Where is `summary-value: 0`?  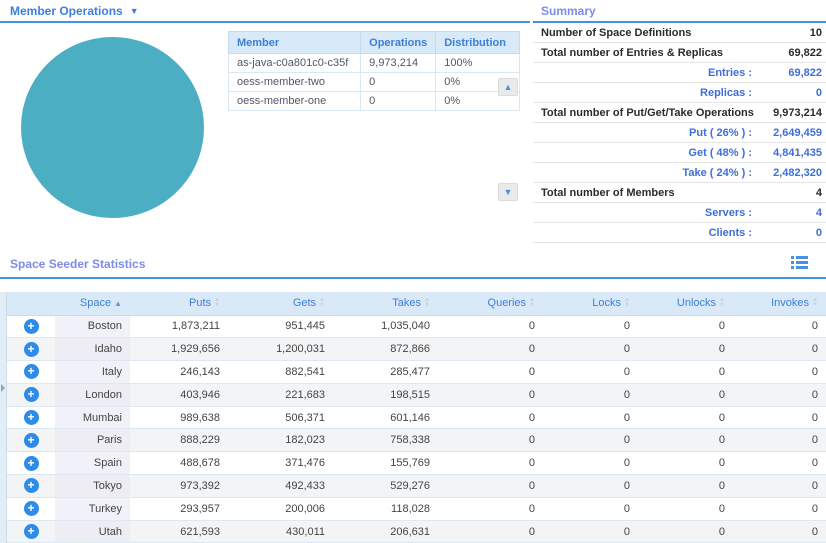 summary-value: 0 is located at coordinates (818, 92).